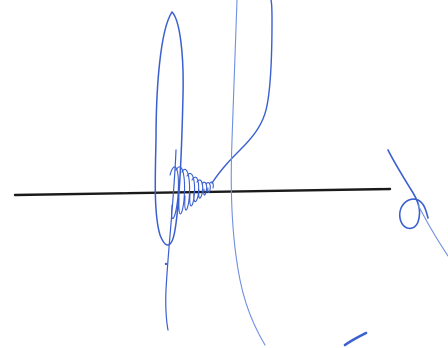  What do you see at coordinates (191, 193) in the screenshot?
I see `signature-coil` at bounding box center [191, 193].